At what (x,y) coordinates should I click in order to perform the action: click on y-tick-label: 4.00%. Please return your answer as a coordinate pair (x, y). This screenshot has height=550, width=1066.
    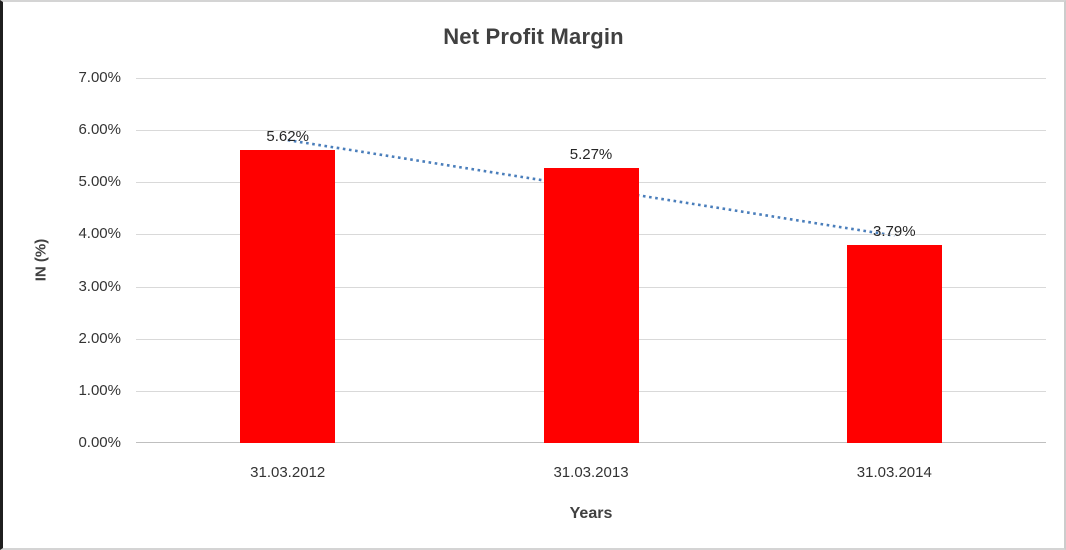
    Looking at the image, I should click on (99, 234).